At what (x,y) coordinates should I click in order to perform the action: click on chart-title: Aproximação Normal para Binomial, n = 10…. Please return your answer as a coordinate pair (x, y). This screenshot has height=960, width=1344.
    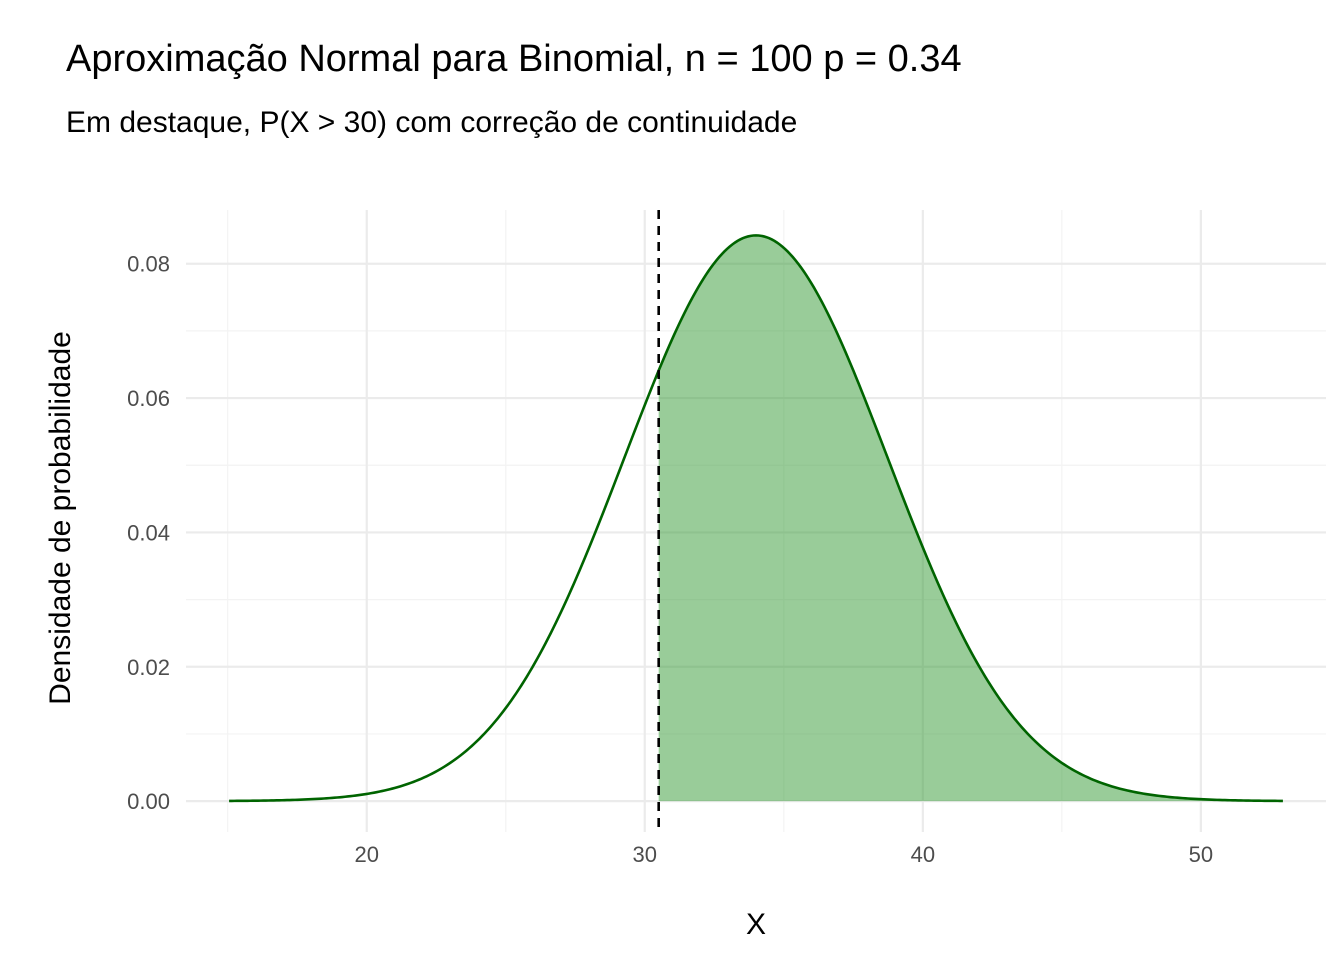
    Looking at the image, I should click on (514, 59).